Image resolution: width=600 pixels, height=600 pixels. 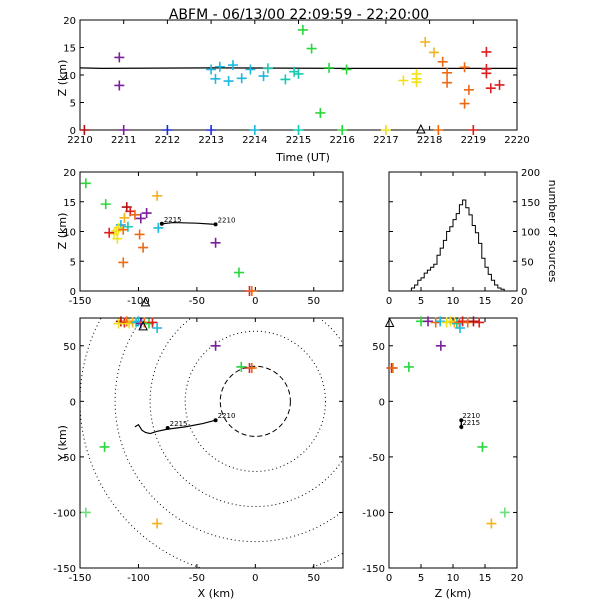 What do you see at coordinates (210, 140) in the screenshot?
I see `x-tick-label: 2213` at bounding box center [210, 140].